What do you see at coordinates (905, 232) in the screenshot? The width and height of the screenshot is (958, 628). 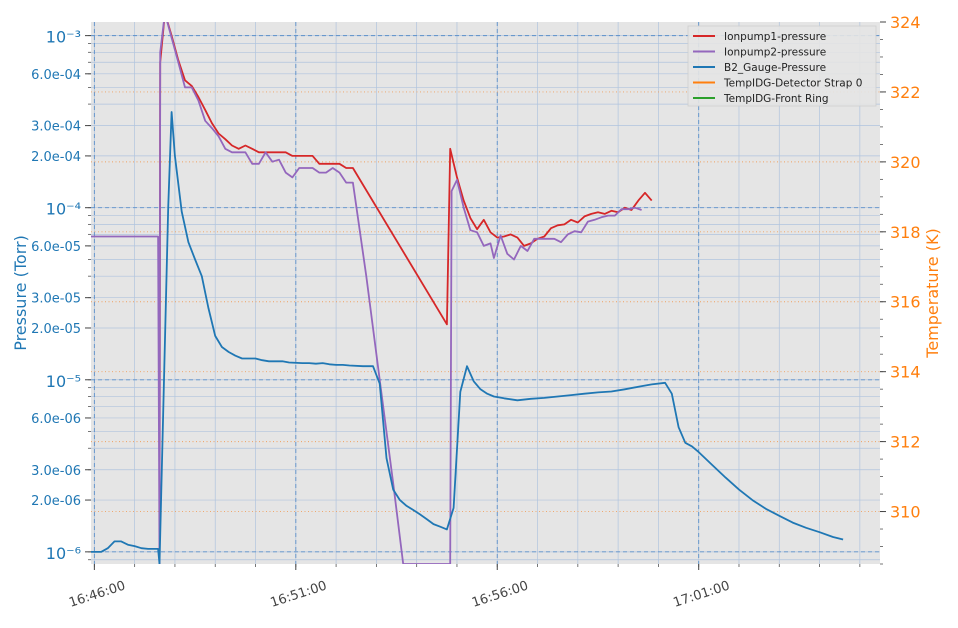 I see `y-right-tick-label: 318` at bounding box center [905, 232].